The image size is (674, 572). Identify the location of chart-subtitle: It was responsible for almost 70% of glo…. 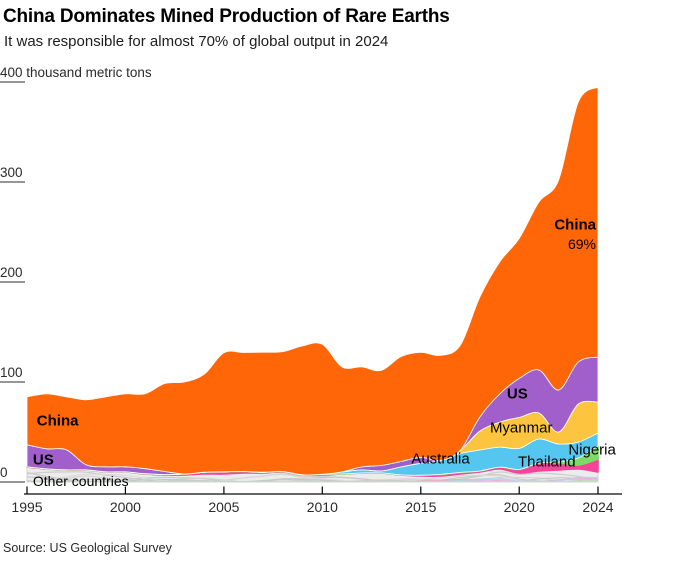
(196, 41).